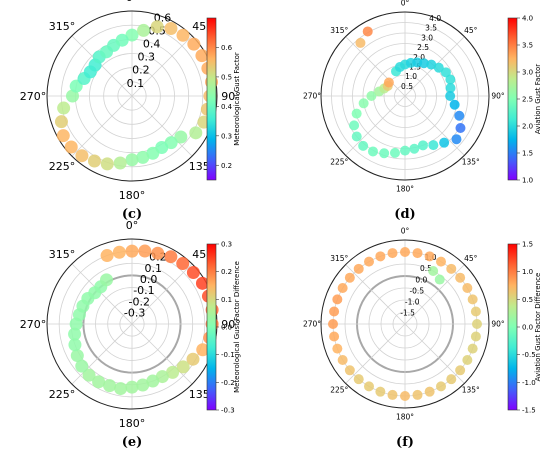 Image resolution: width=550 pixels, height=456 pixels. Describe the element at coordinates (227, 48) in the screenshot. I see `colorbar-tick-label: 0.6` at that location.